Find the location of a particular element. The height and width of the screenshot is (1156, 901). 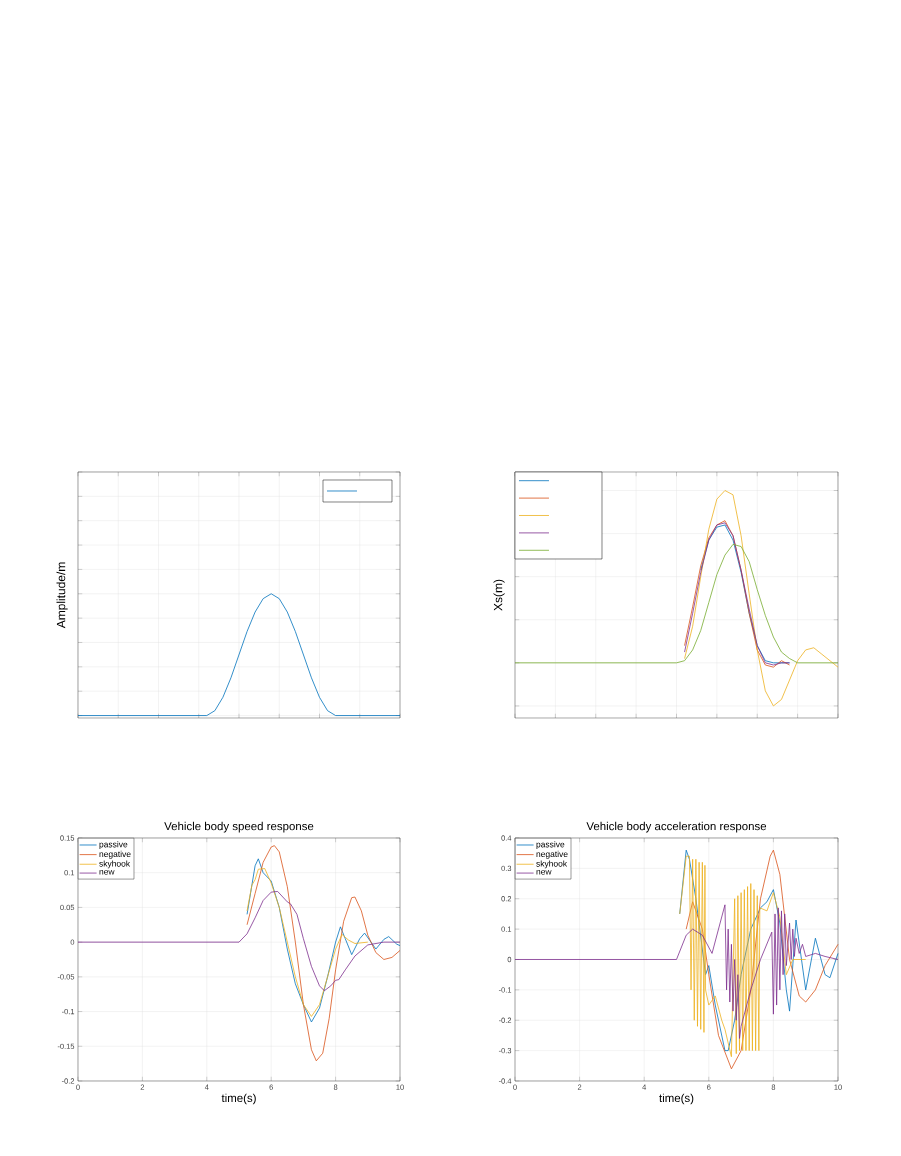

y-axis-title: Xs(m) is located at coordinates (499, 595).